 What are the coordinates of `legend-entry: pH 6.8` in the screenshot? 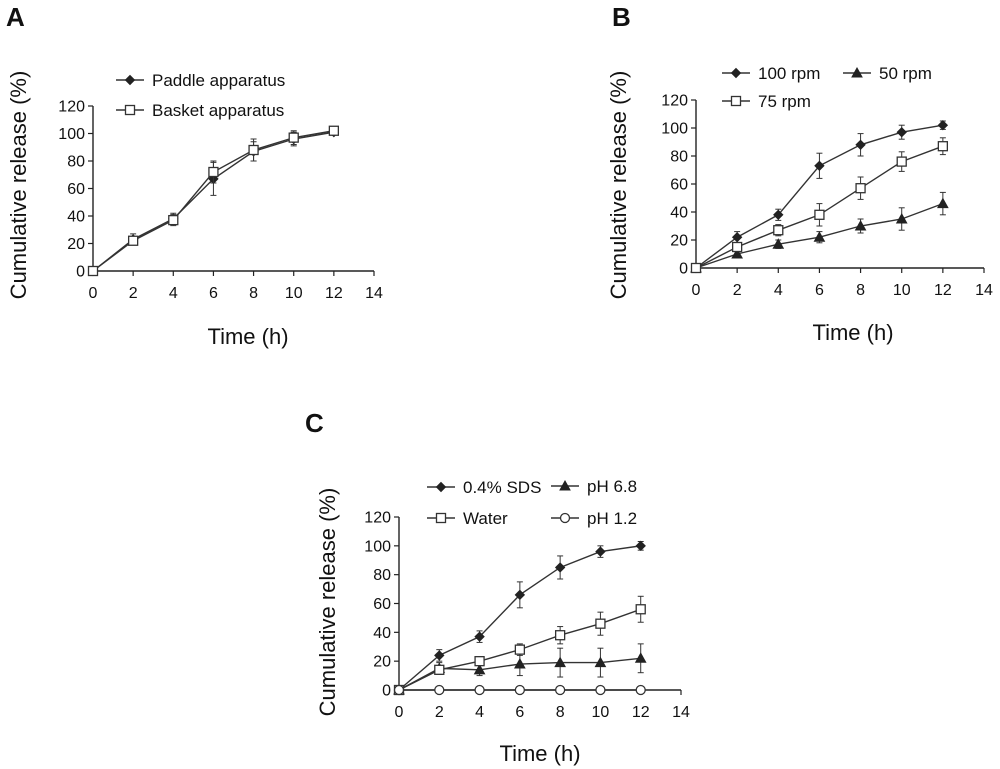 It's located at (594, 486).